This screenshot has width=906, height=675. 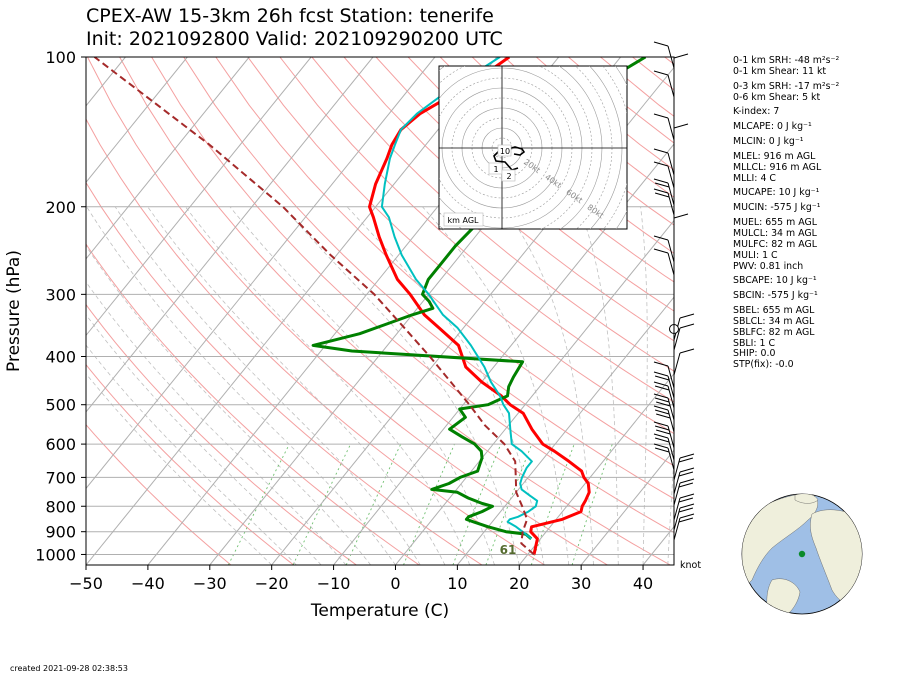 I want to click on x-tick-label: −40, so click(x=148, y=583).